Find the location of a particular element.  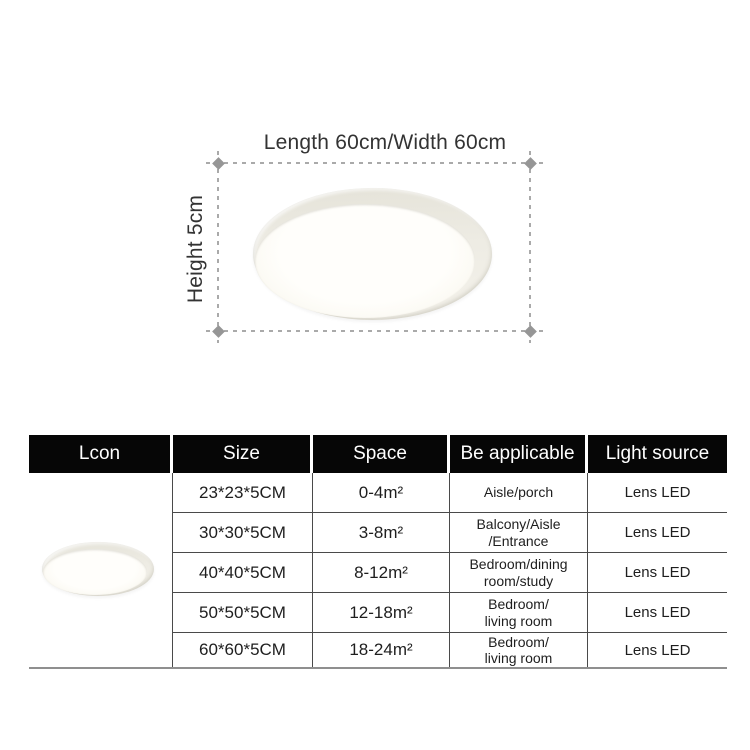

header-light-source: Light source is located at coordinates (657, 454).